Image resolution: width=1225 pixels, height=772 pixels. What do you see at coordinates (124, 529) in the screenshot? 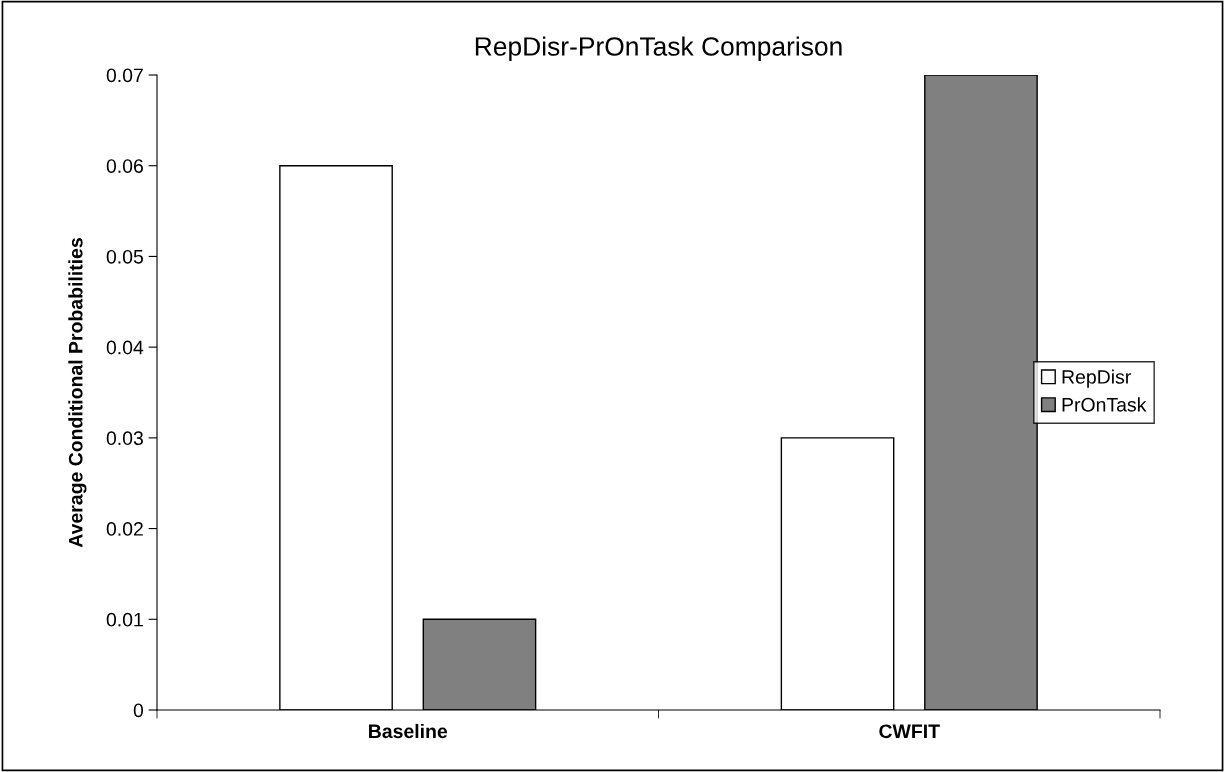
I see `y-tick-label: 0.02` at bounding box center [124, 529].